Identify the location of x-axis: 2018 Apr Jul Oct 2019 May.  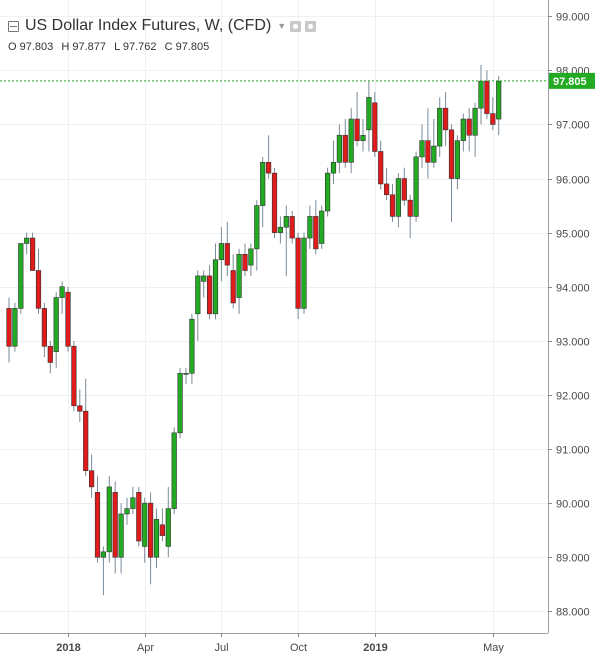
(280, 643).